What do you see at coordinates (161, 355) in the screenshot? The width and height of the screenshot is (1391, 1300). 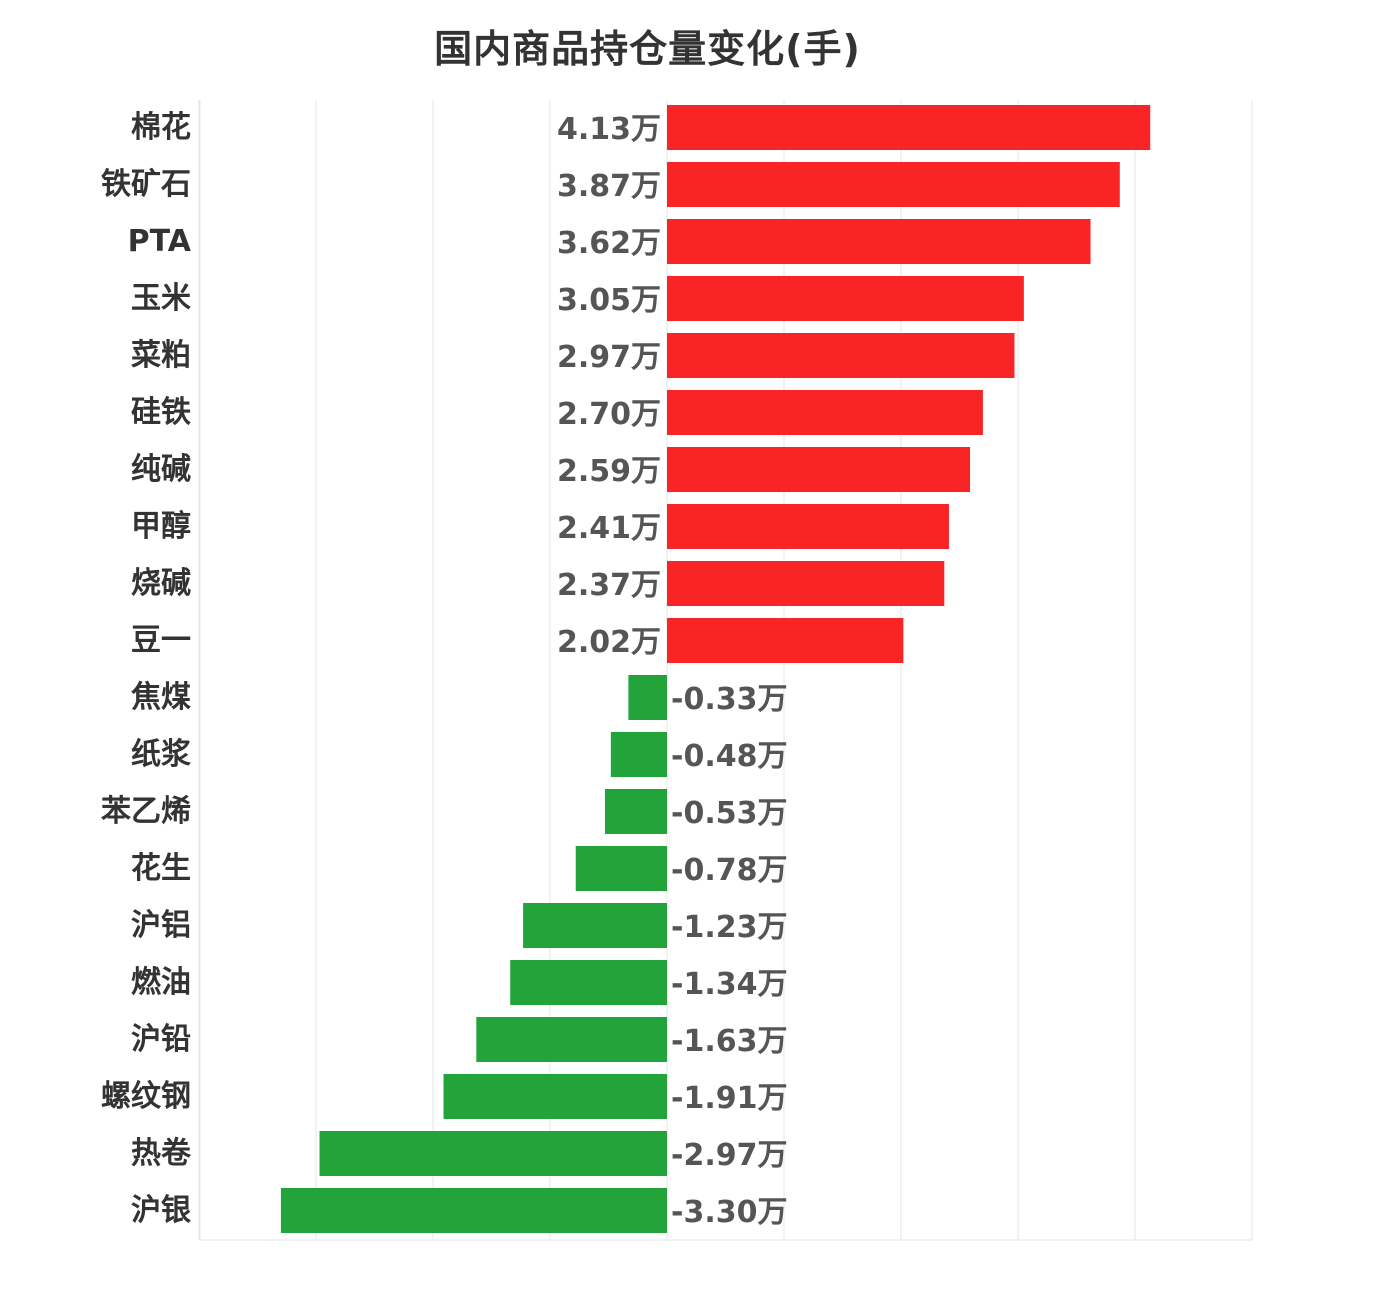 I see `category-label: 菜粕` at bounding box center [161, 355].